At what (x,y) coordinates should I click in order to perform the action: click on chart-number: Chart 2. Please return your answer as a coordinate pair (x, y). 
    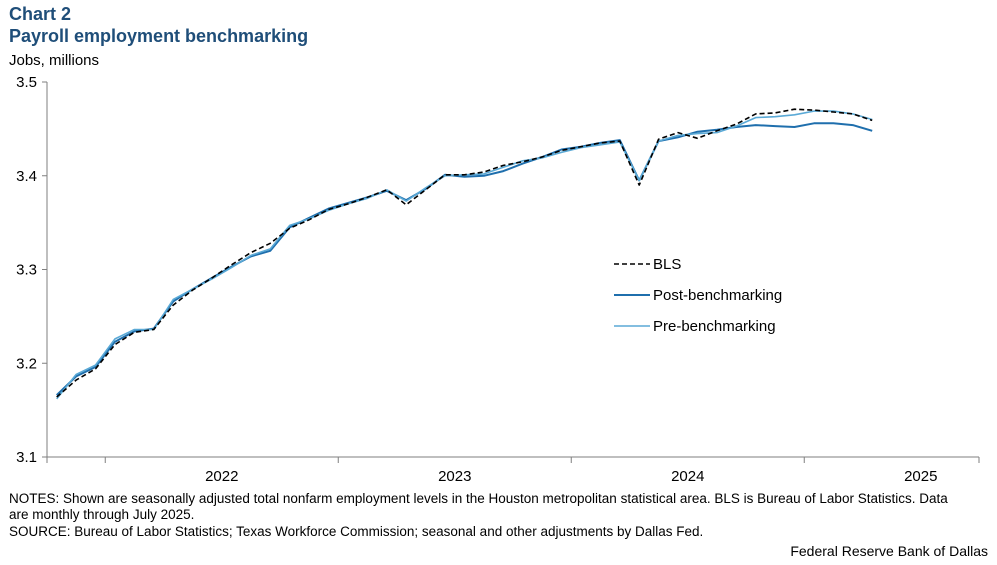
    Looking at the image, I should click on (40, 14).